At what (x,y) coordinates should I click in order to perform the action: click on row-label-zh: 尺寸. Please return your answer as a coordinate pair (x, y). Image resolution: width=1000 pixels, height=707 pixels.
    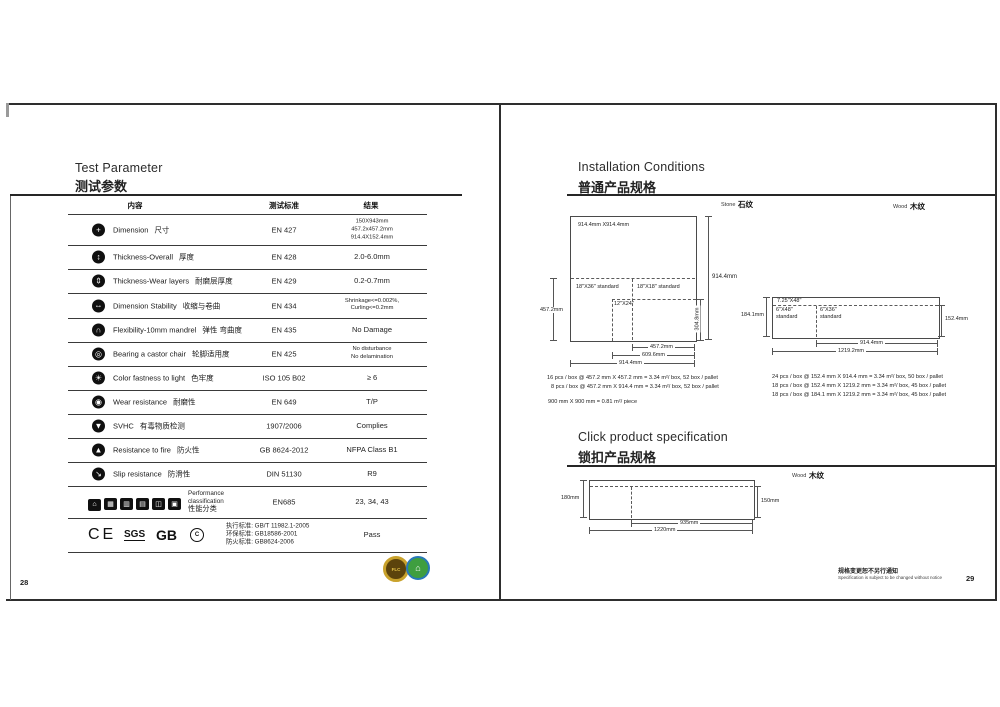
    Looking at the image, I should click on (162, 230).